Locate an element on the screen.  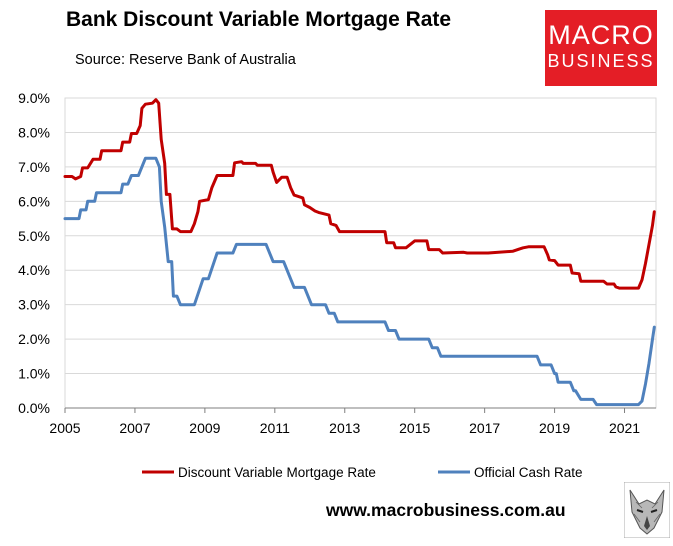
x-tick-label: 2021 is located at coordinates (624, 428).